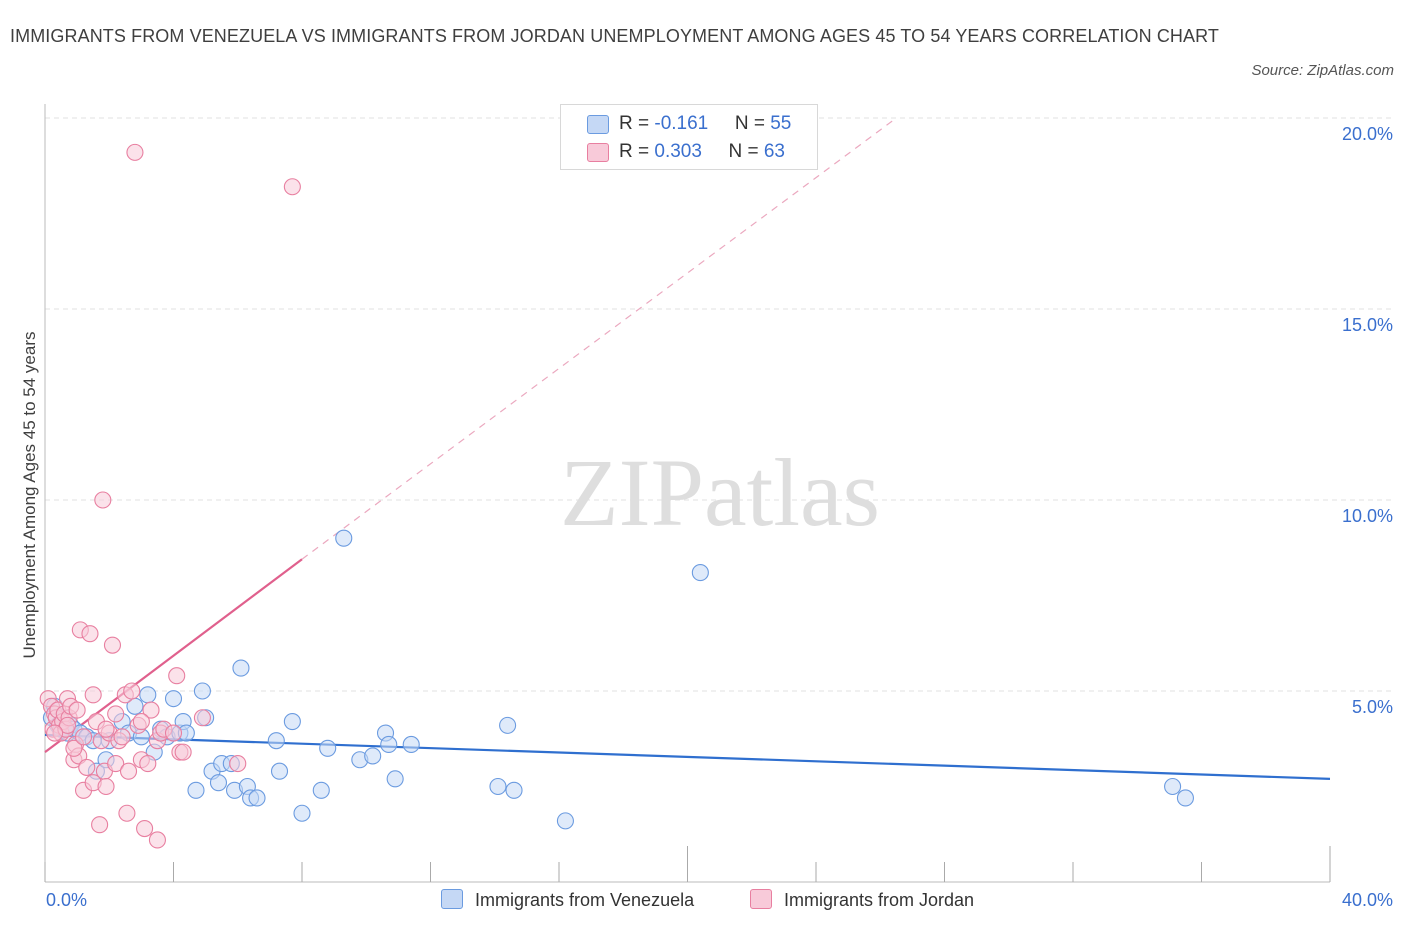 The height and width of the screenshot is (930, 1406). What do you see at coordinates (637, 123) in the screenshot?
I see `venezuela-r-label: R =` at bounding box center [637, 123].